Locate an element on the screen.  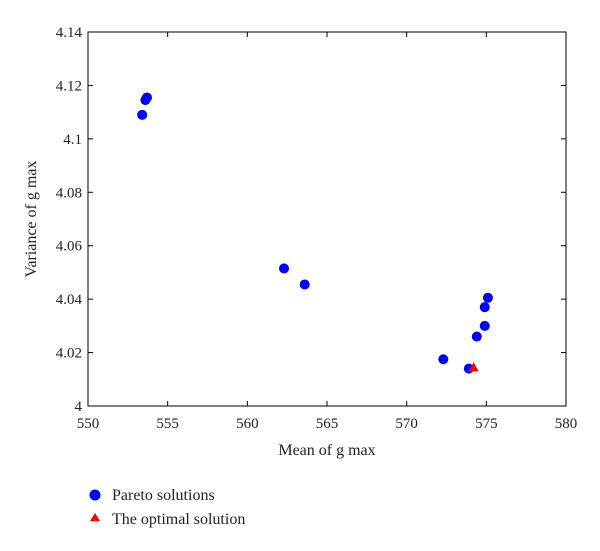
legend-marker-pareto is located at coordinates (95, 495).